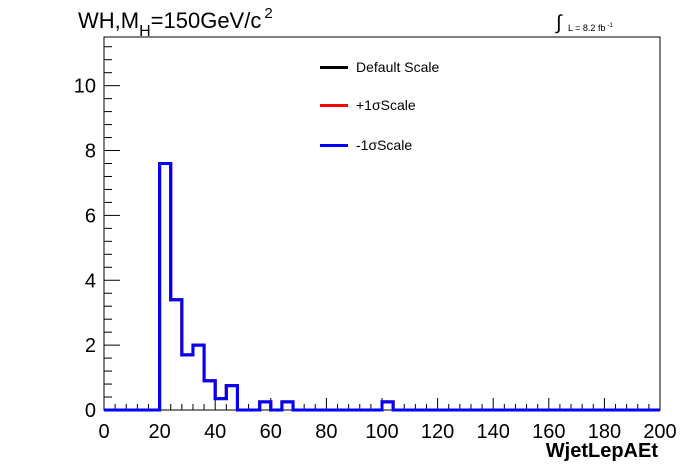 The height and width of the screenshot is (472, 696). What do you see at coordinates (90, 281) in the screenshot?
I see `y-tick-label: 4` at bounding box center [90, 281].